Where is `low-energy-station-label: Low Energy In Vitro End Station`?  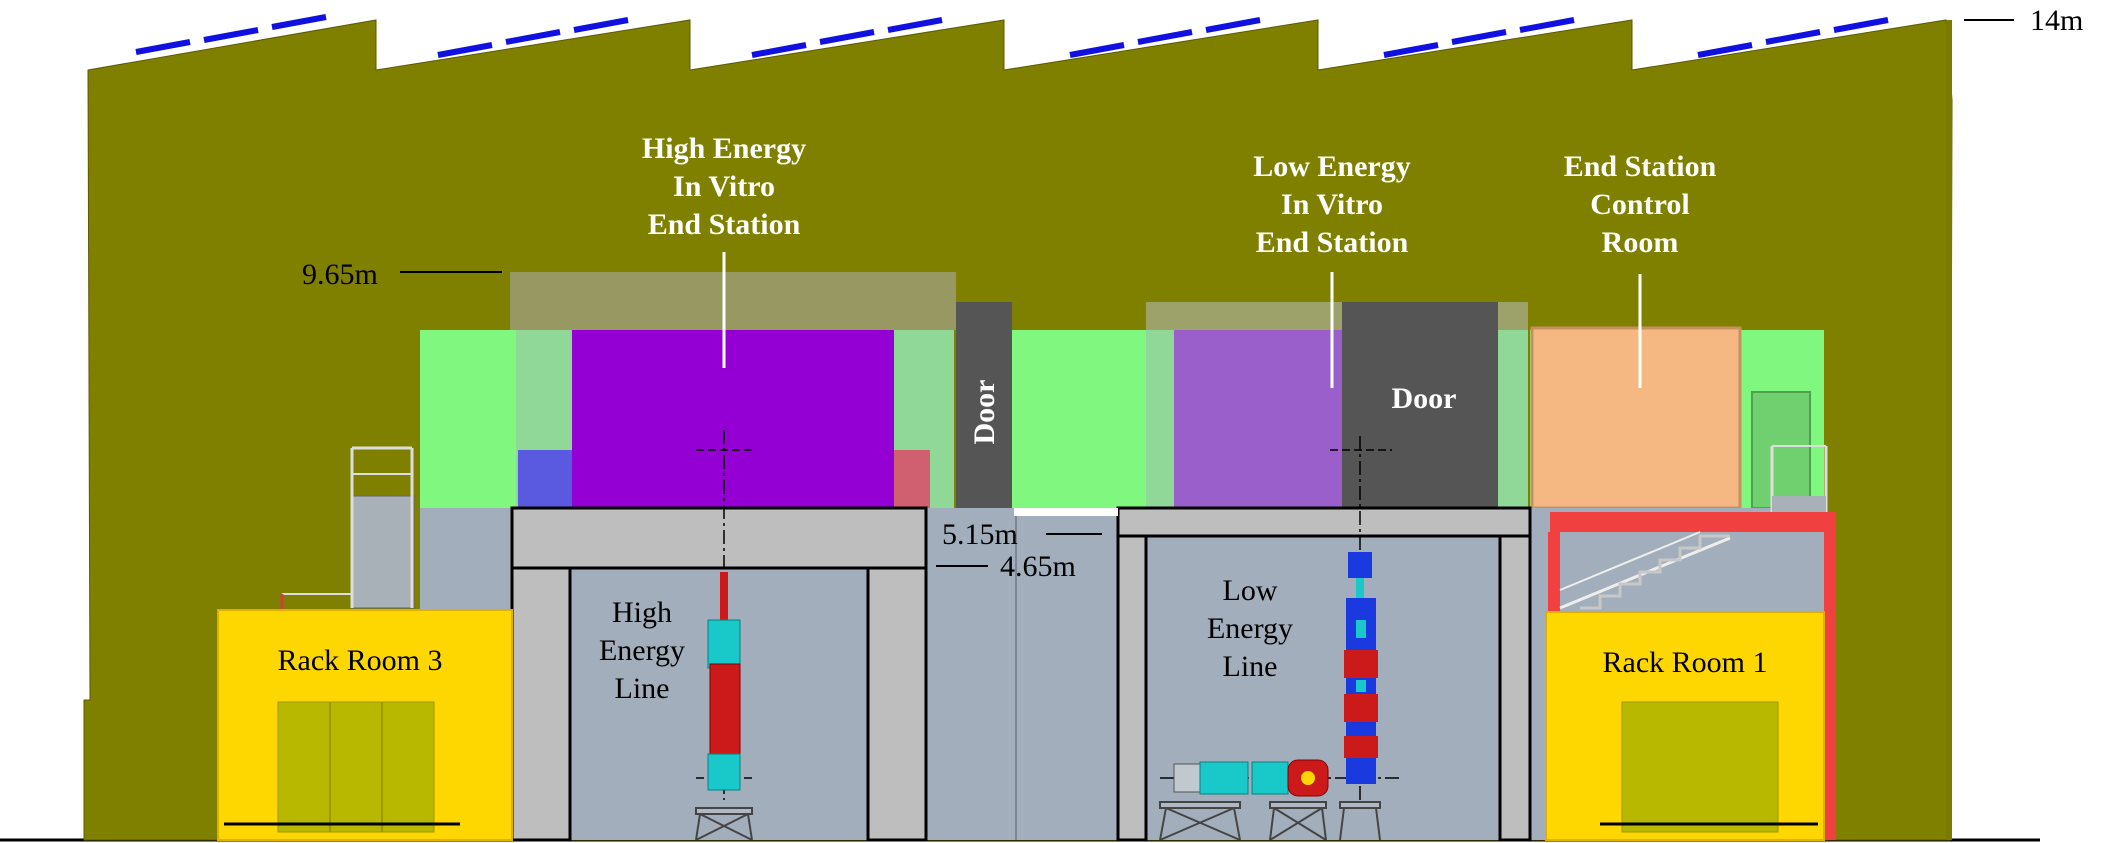
low-energy-station-label: Low Energy In Vitro End Station is located at coordinates (1332, 204).